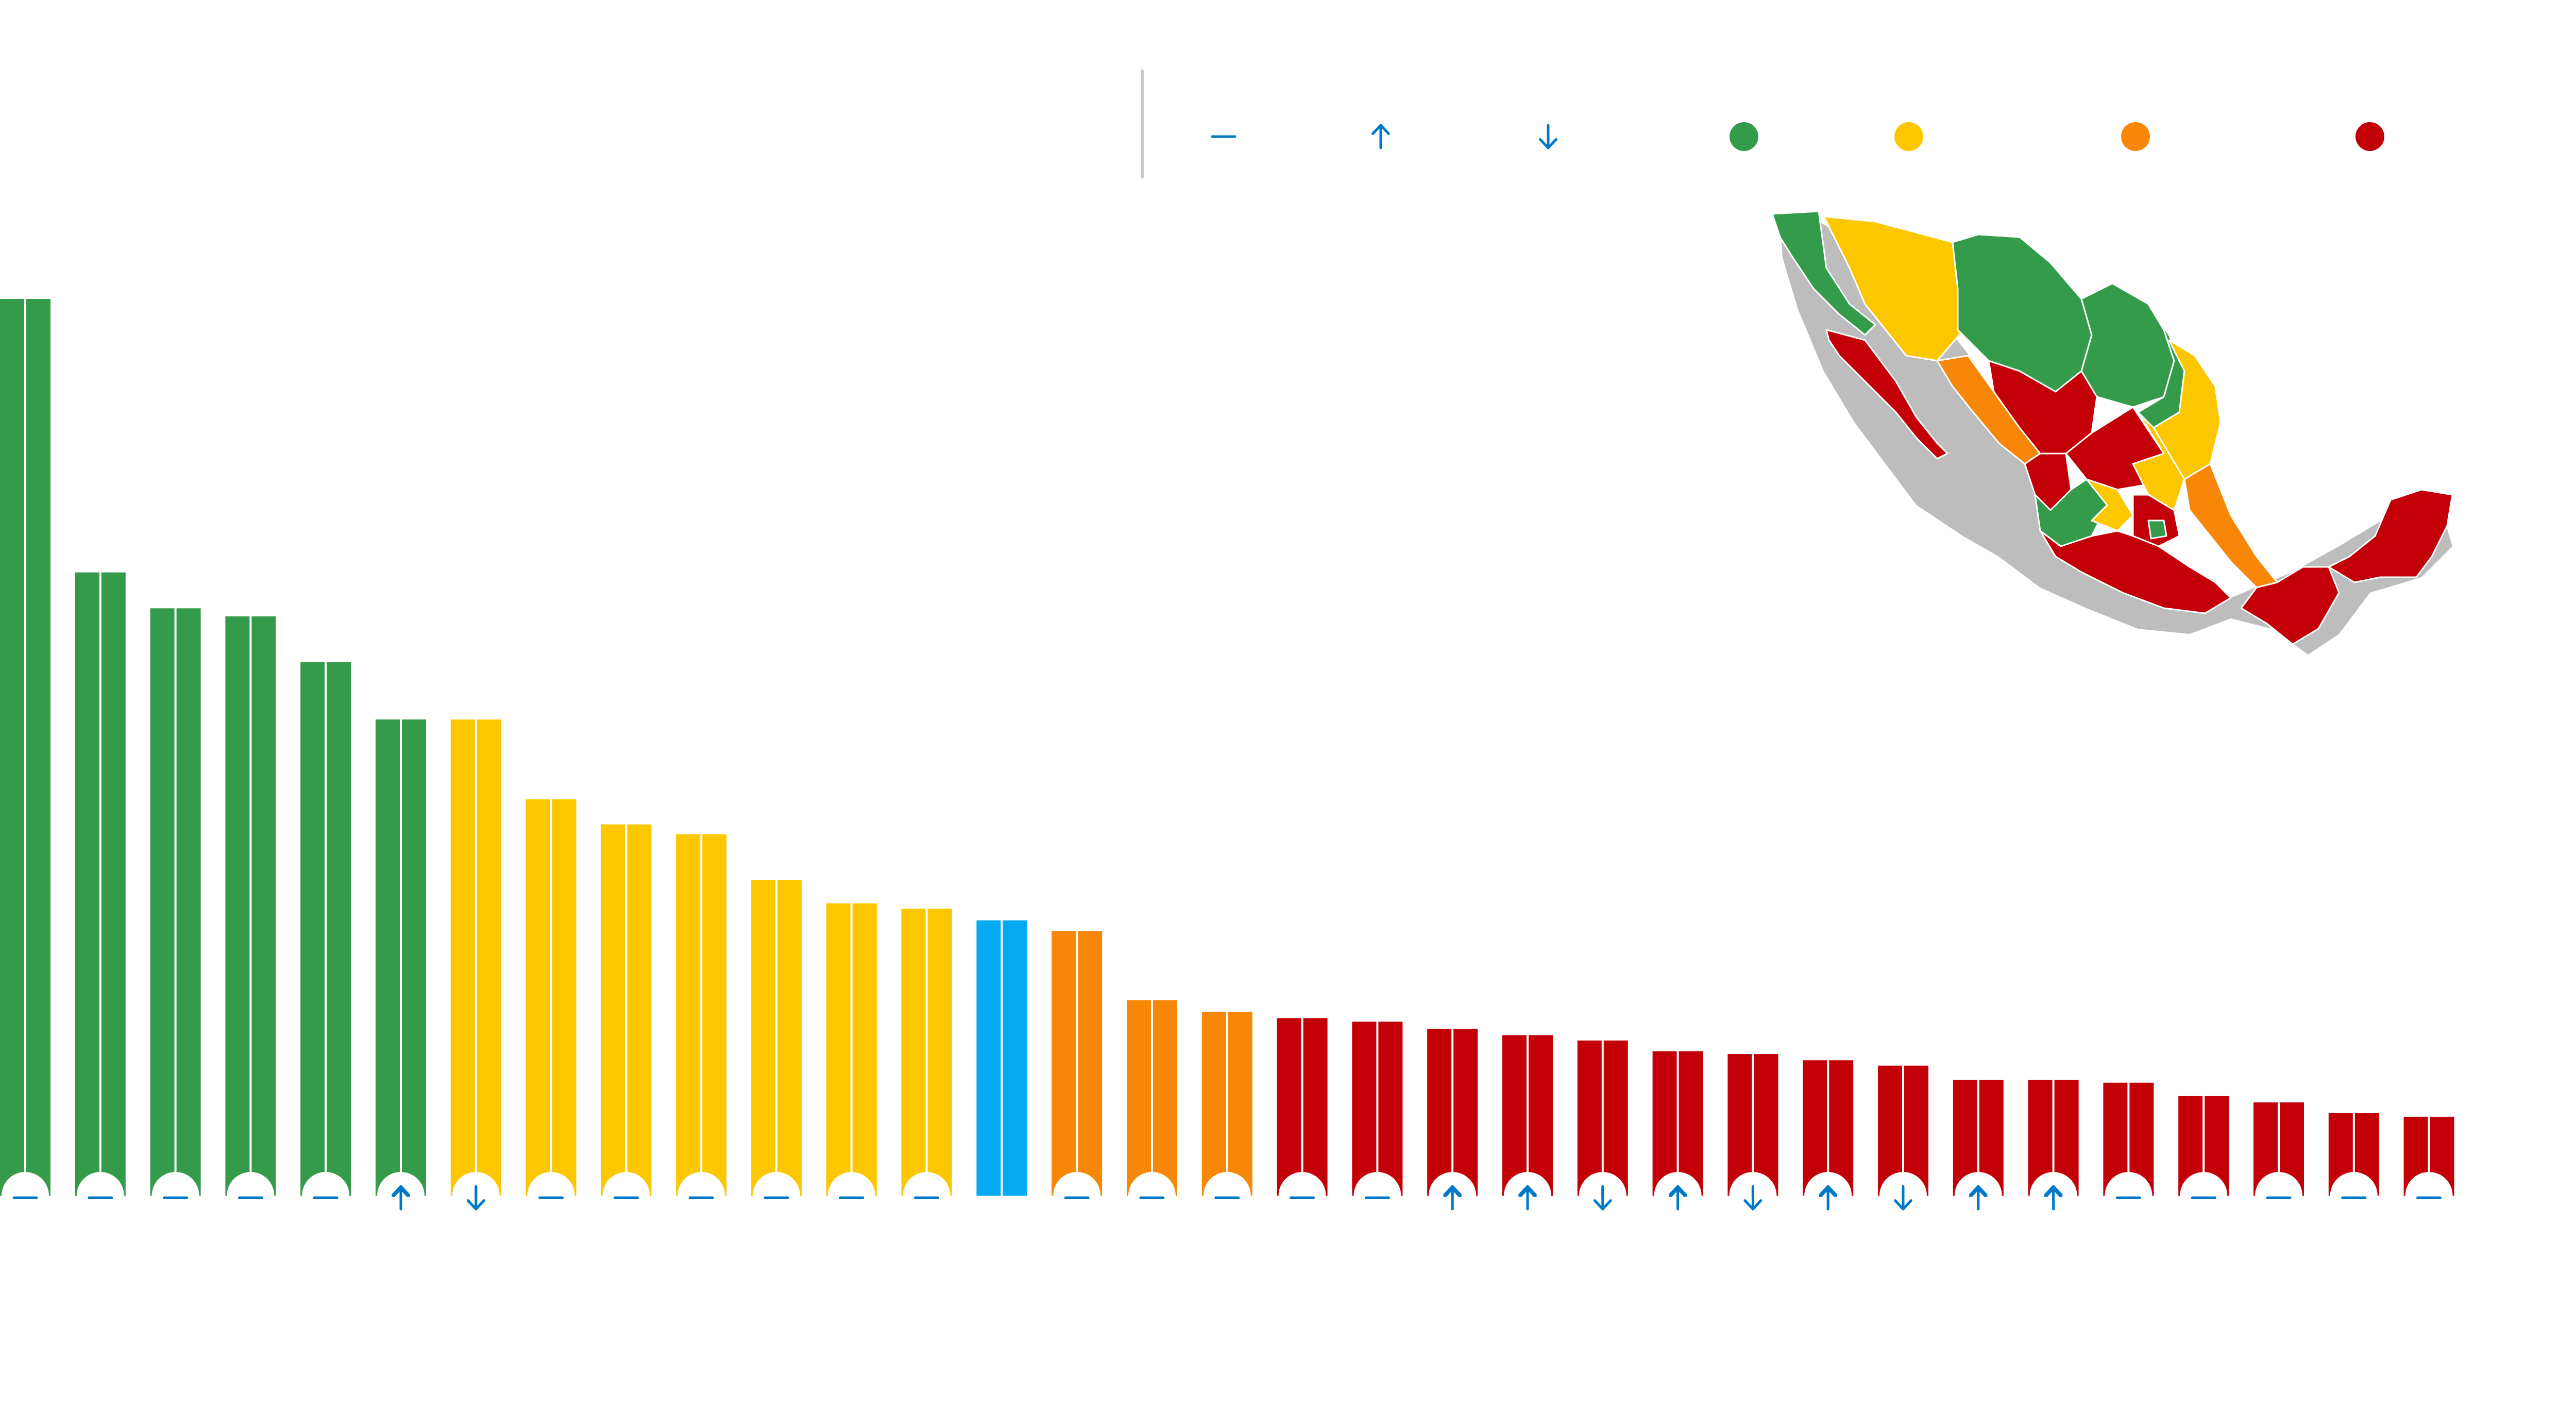 This screenshot has width=2576, height=1408. Describe the element at coordinates (2128, 345) in the screenshot. I see `map-region-coahuila` at that location.